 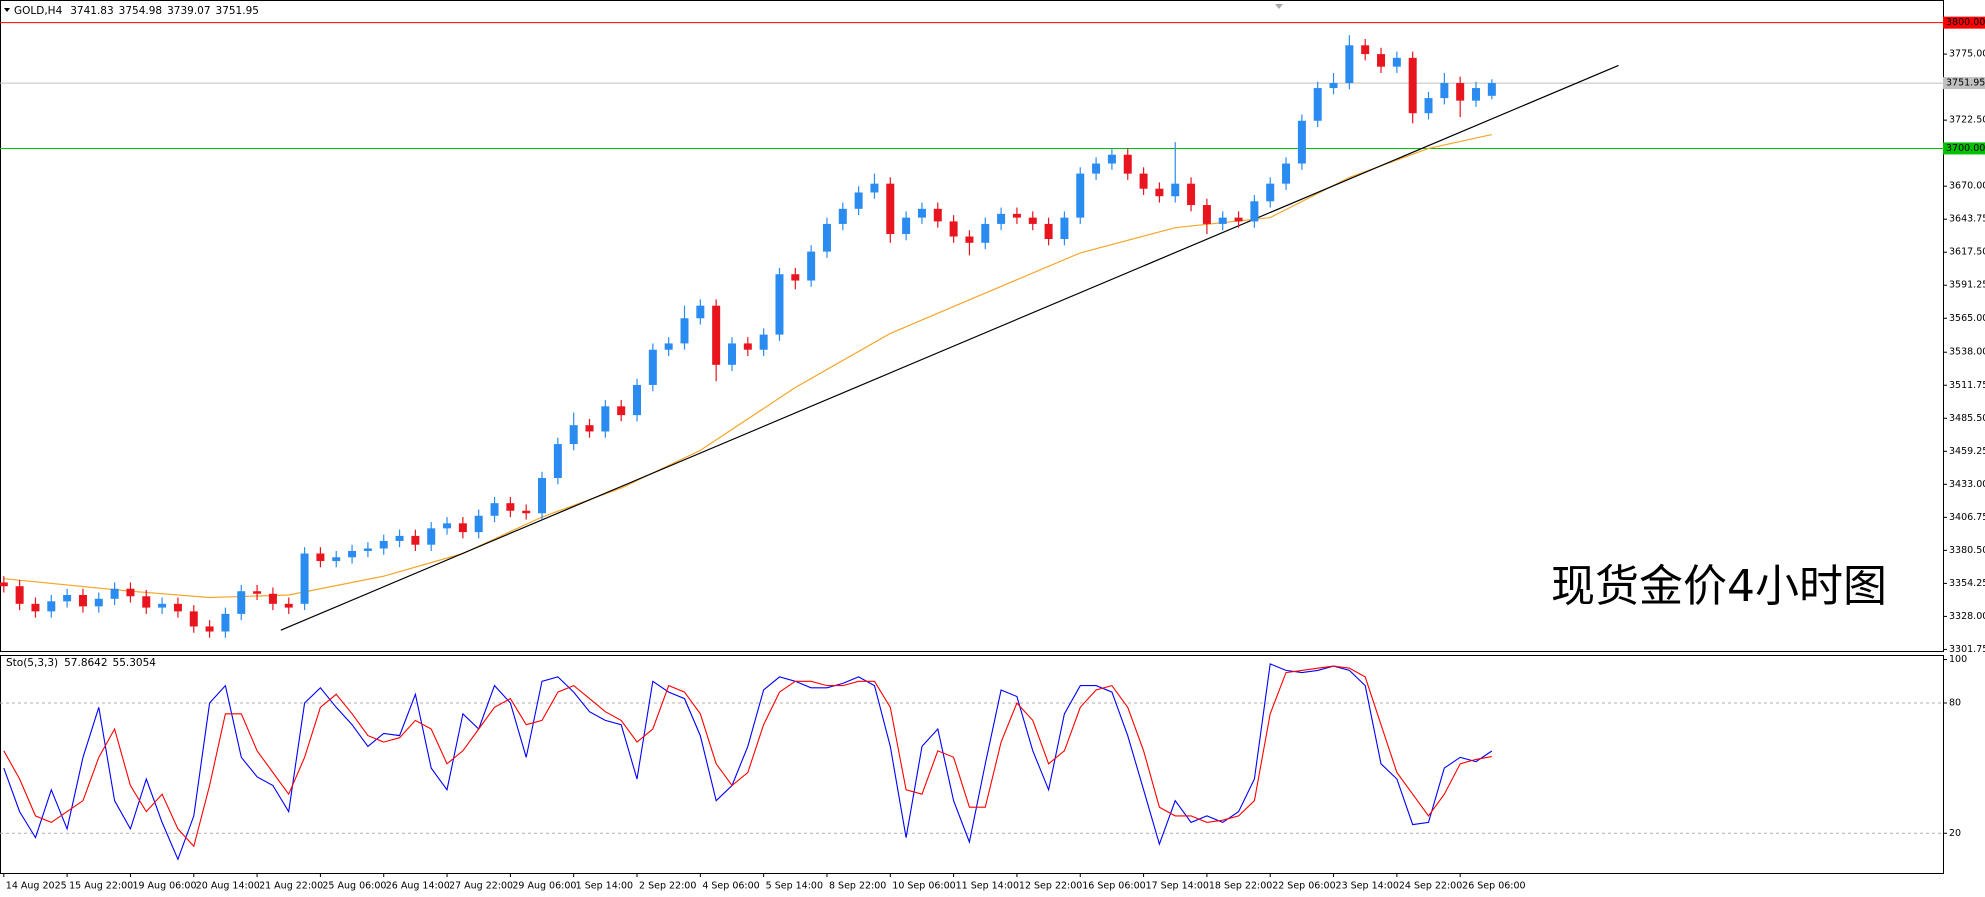 What do you see at coordinates (1967, 517) in the screenshot?
I see `y-tick-label: 3406.75` at bounding box center [1967, 517].